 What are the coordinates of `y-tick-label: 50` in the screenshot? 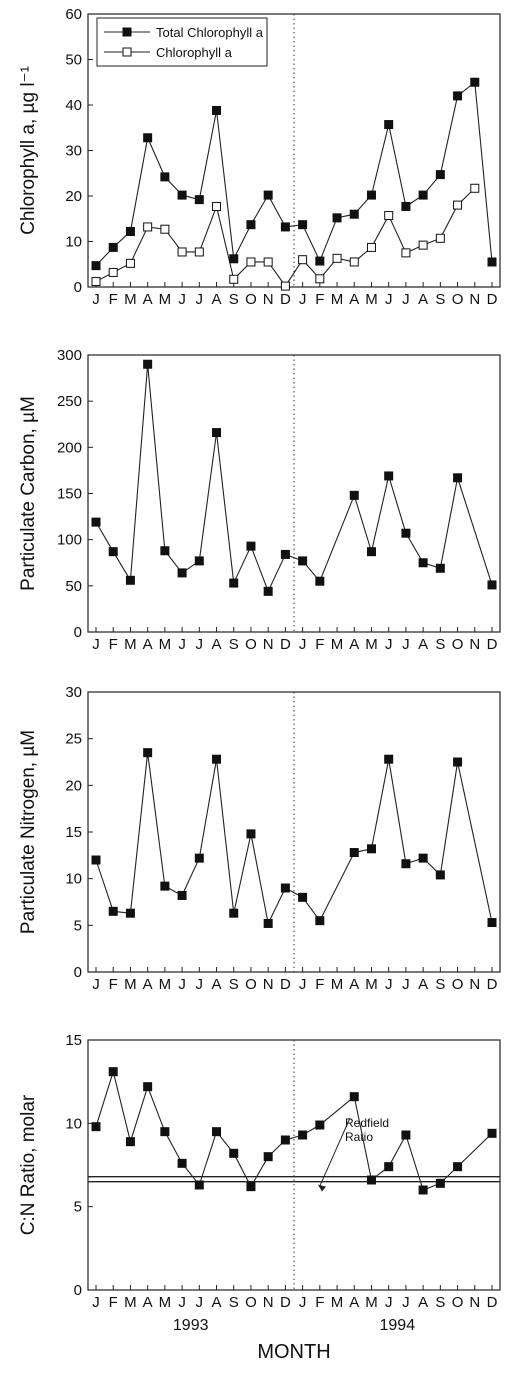 It's located at (73, 60).